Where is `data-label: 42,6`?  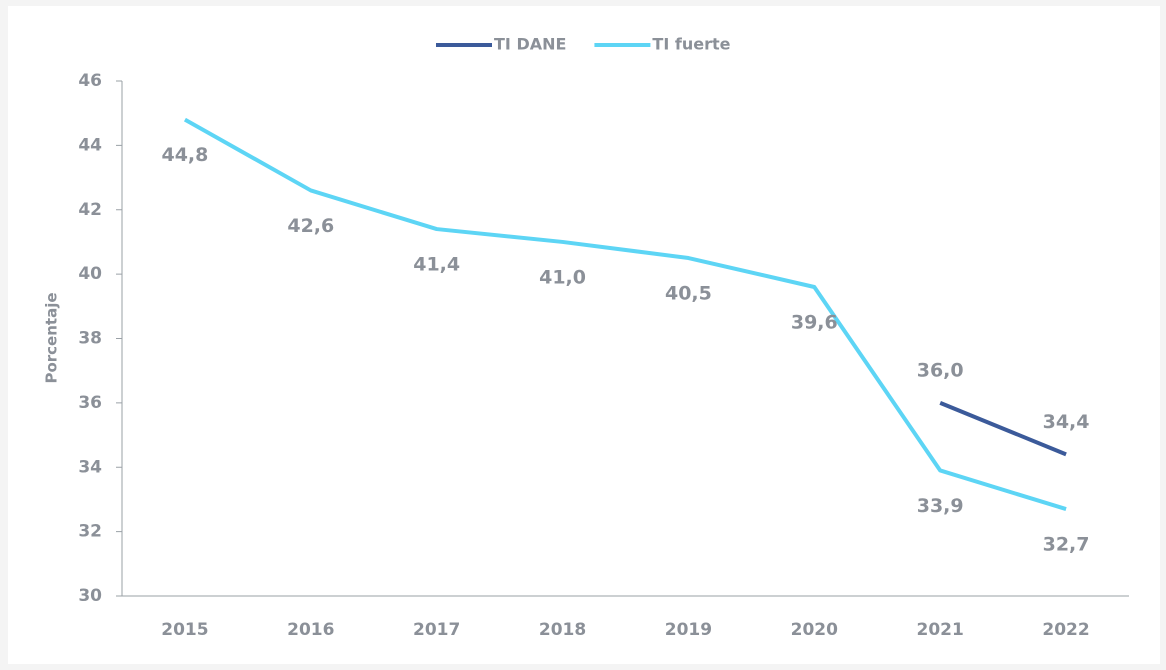
data-label: 42,6 is located at coordinates (310, 226).